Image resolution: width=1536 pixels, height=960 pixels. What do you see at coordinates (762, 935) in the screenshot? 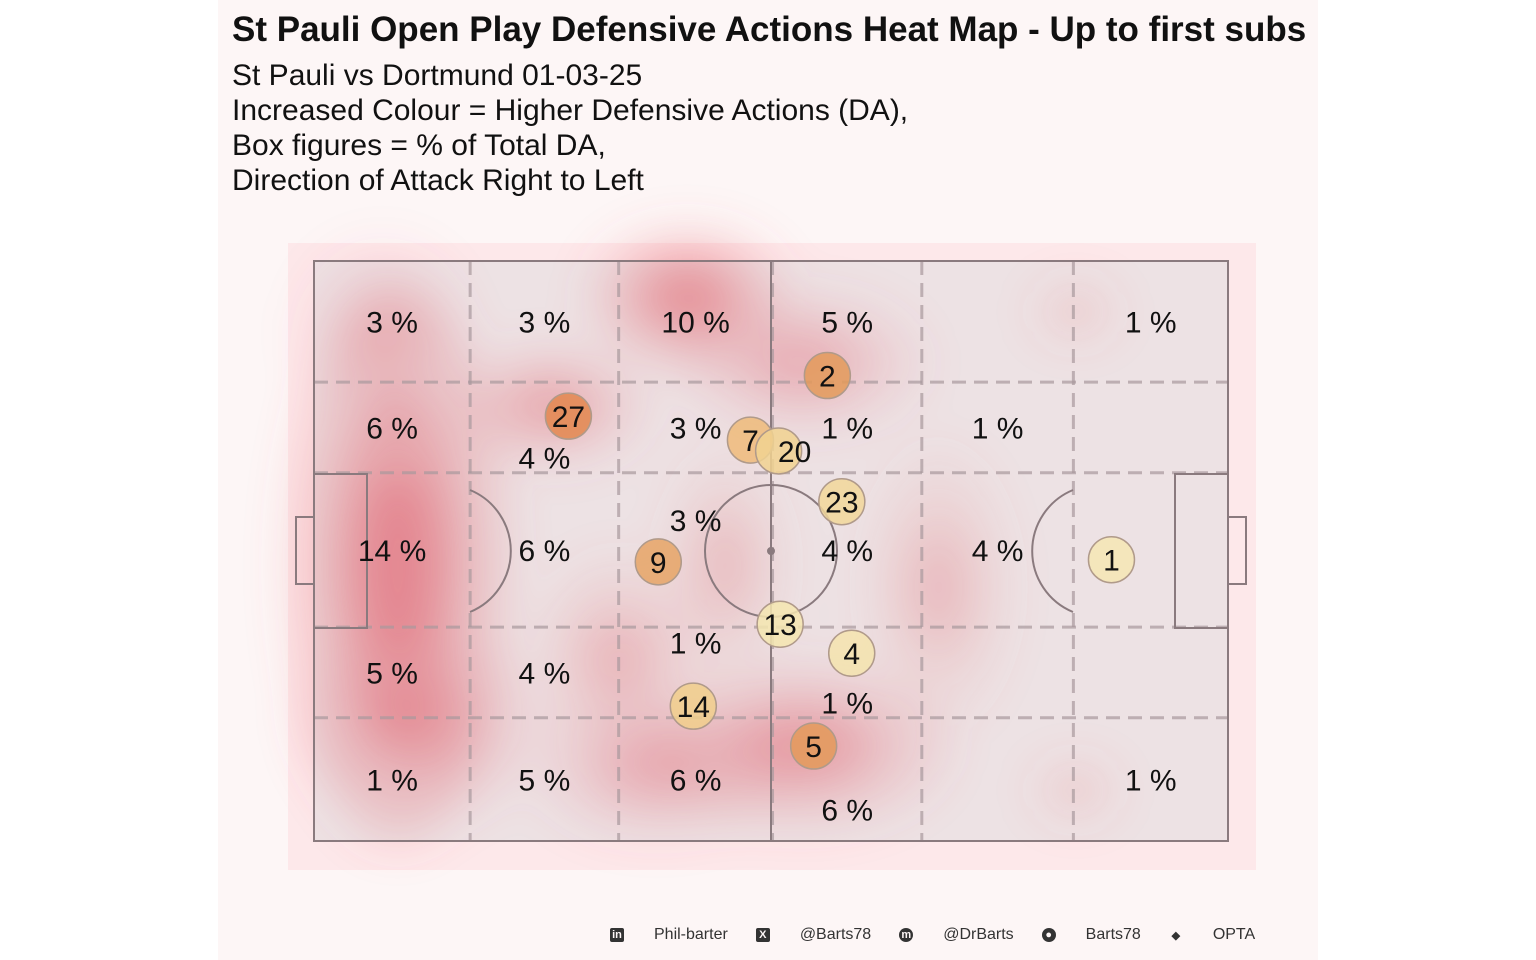
I see `x-twitter-icon: X` at bounding box center [762, 935].